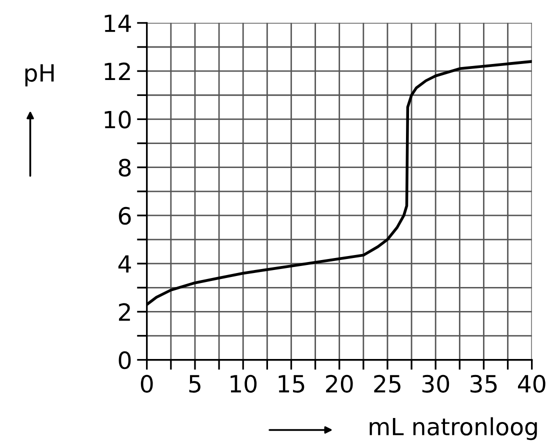  What do you see at coordinates (436, 383) in the screenshot?
I see `x-tick-label: 30` at bounding box center [436, 383].